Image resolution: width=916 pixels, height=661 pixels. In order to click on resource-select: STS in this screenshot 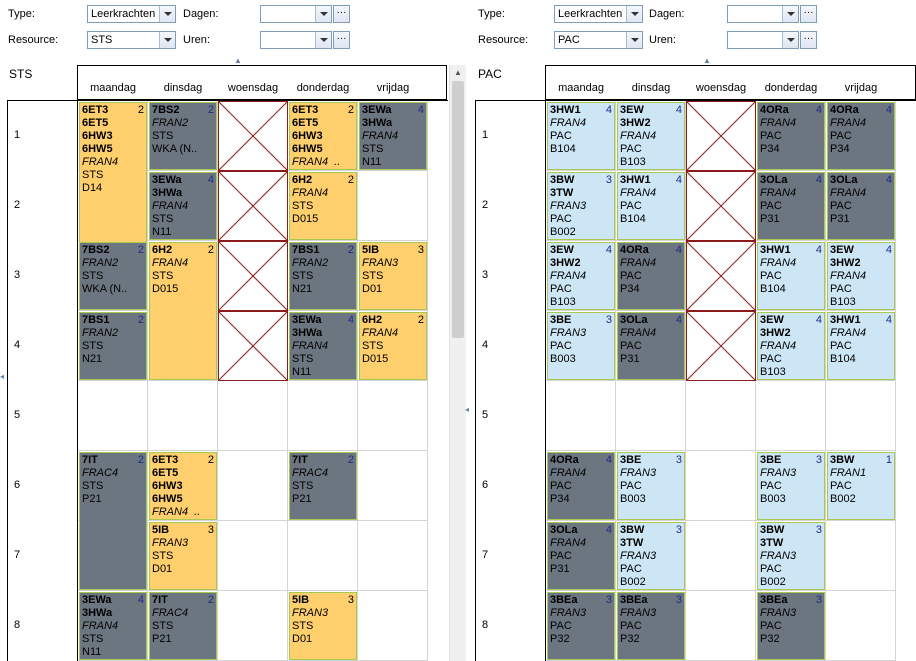, I will do `click(131, 40)`.